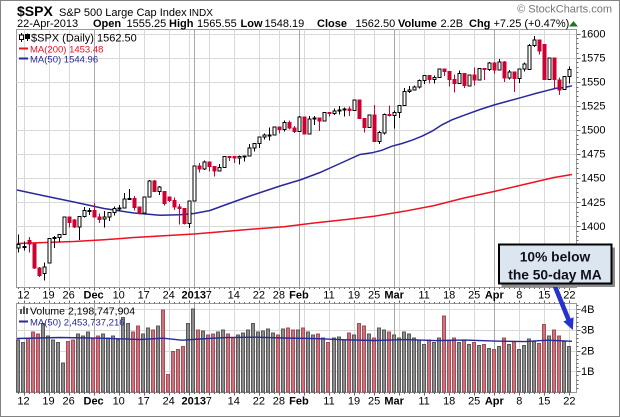  What do you see at coordinates (593, 59) in the screenshot?
I see `svg-text: 1575` at bounding box center [593, 59].